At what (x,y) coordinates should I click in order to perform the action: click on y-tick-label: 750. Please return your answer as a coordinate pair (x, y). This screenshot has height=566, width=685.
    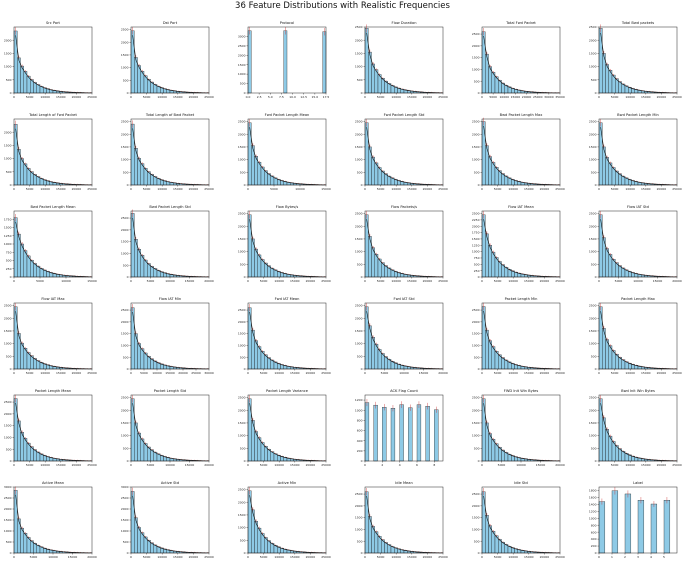
    Looking at the image, I should click on (477, 258).